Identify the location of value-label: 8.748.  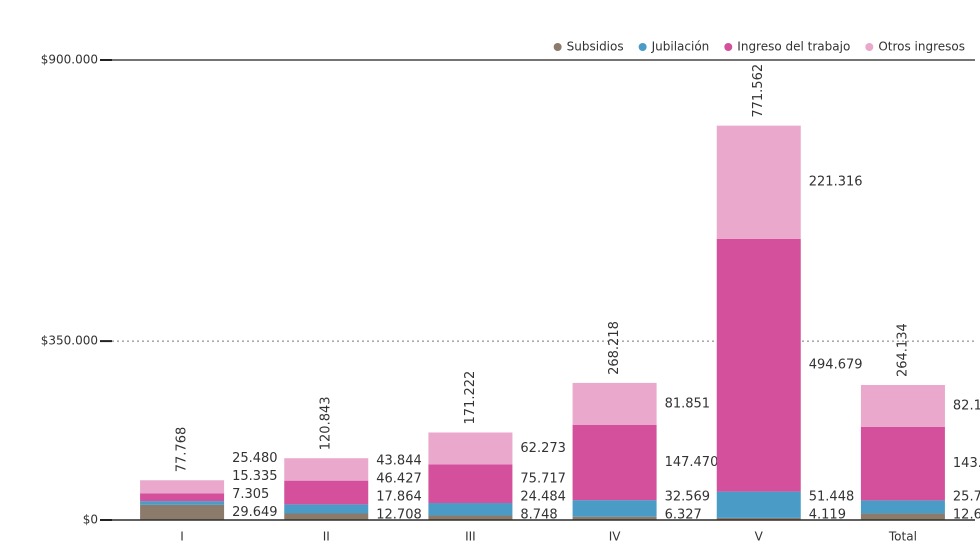
(538, 515).